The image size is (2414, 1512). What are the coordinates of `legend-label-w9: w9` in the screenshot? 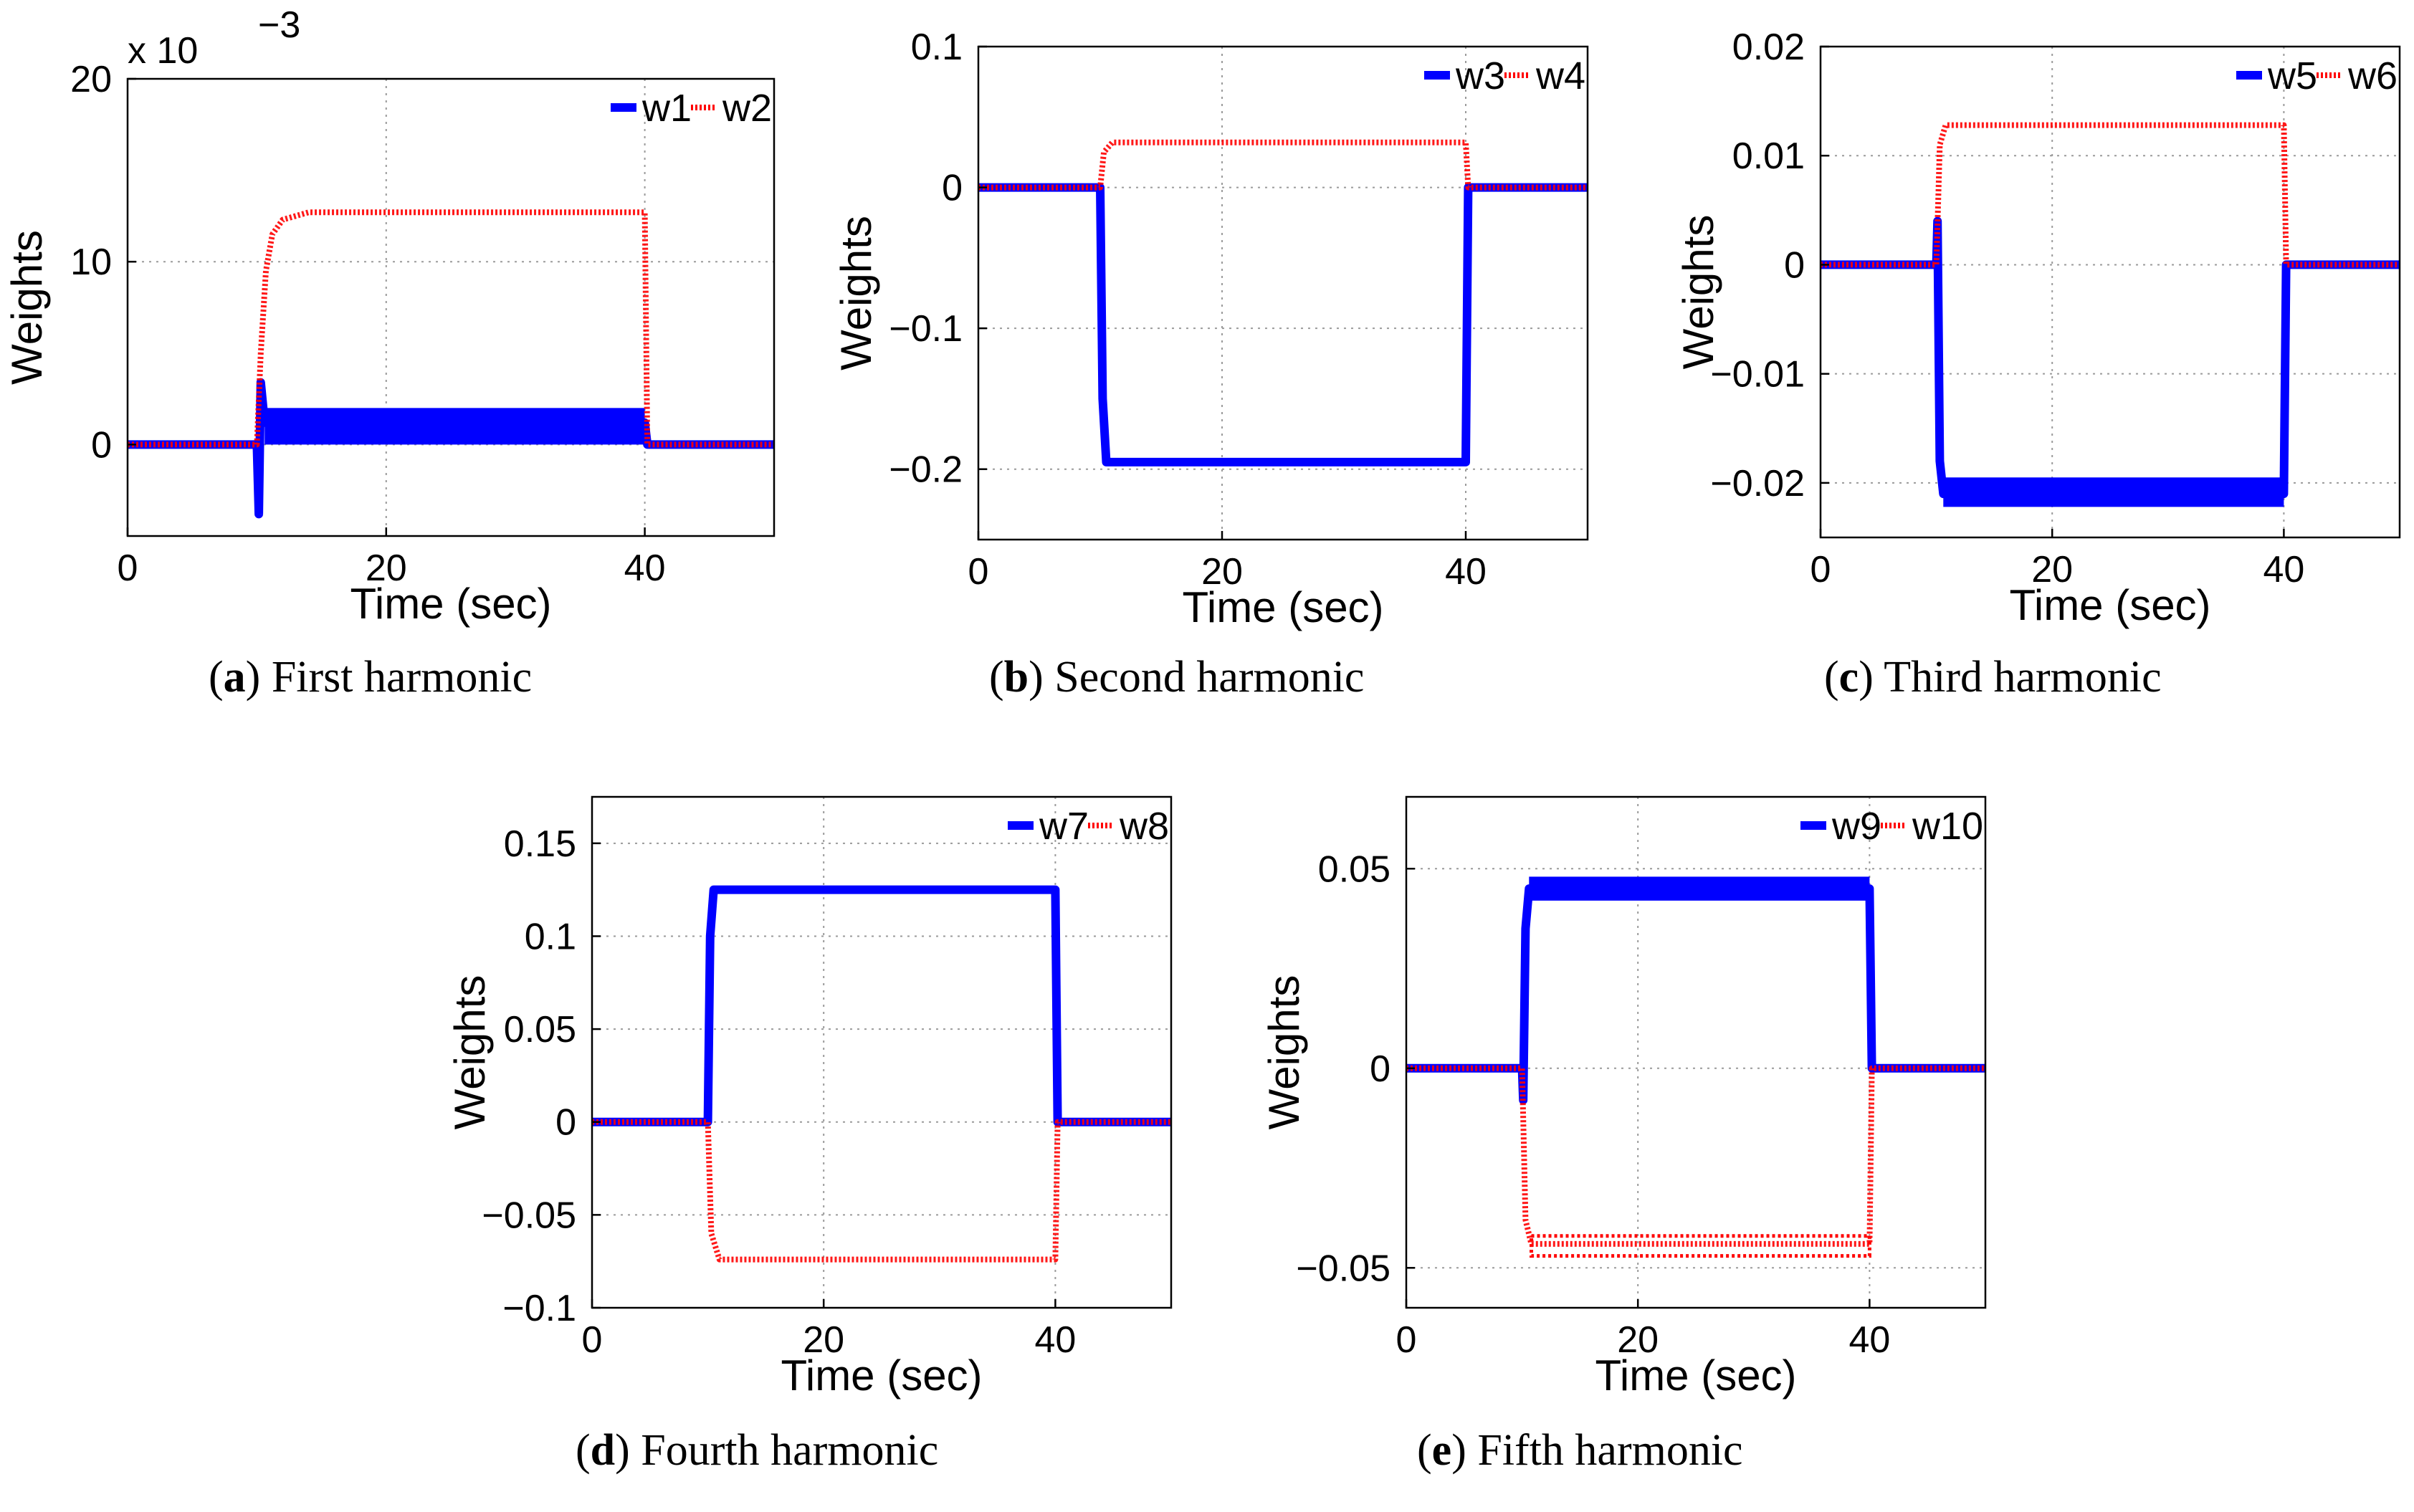 It's located at (1856, 826).